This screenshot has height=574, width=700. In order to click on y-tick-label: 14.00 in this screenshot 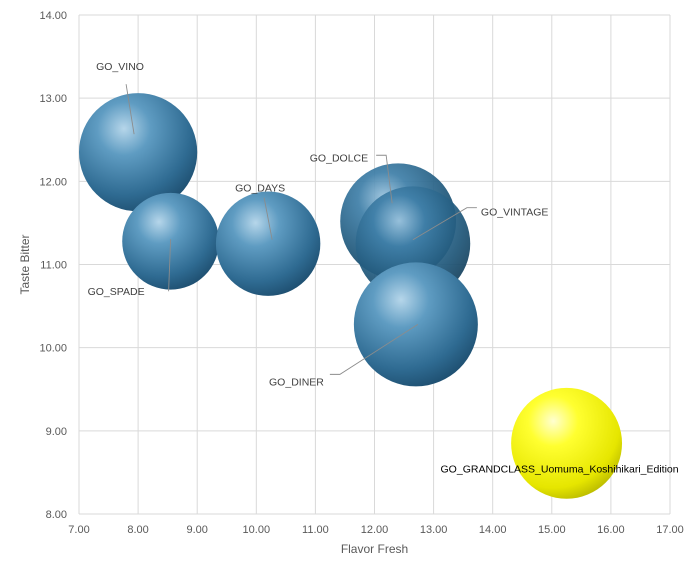, I will do `click(53, 16)`.